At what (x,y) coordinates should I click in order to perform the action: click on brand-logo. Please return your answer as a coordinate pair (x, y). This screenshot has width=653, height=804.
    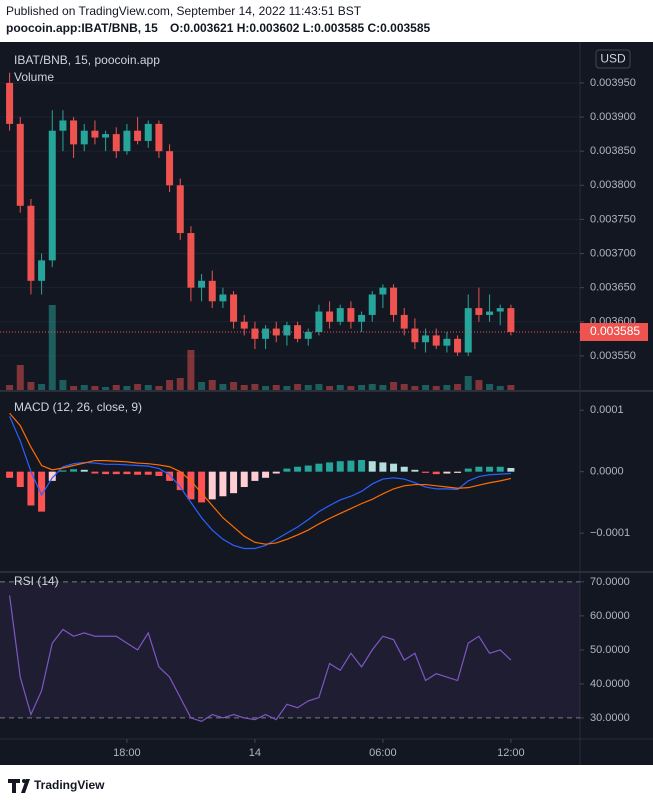
    Looking at the image, I should click on (19, 786).